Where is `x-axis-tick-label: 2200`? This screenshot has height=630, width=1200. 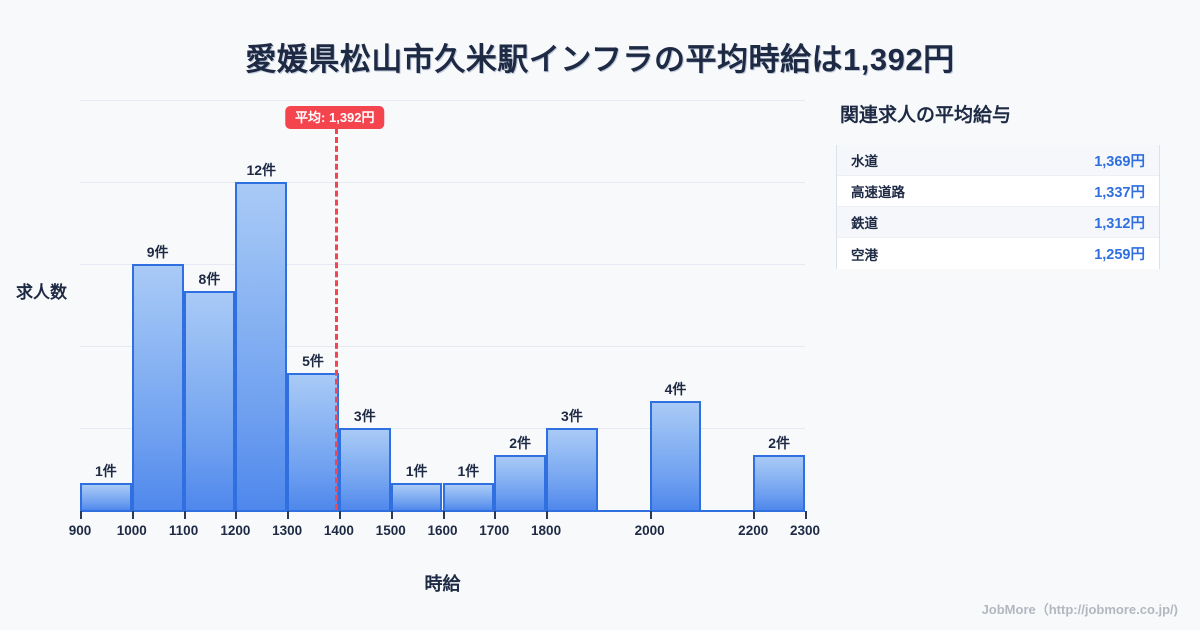 x-axis-tick-label: 2200 is located at coordinates (753, 530).